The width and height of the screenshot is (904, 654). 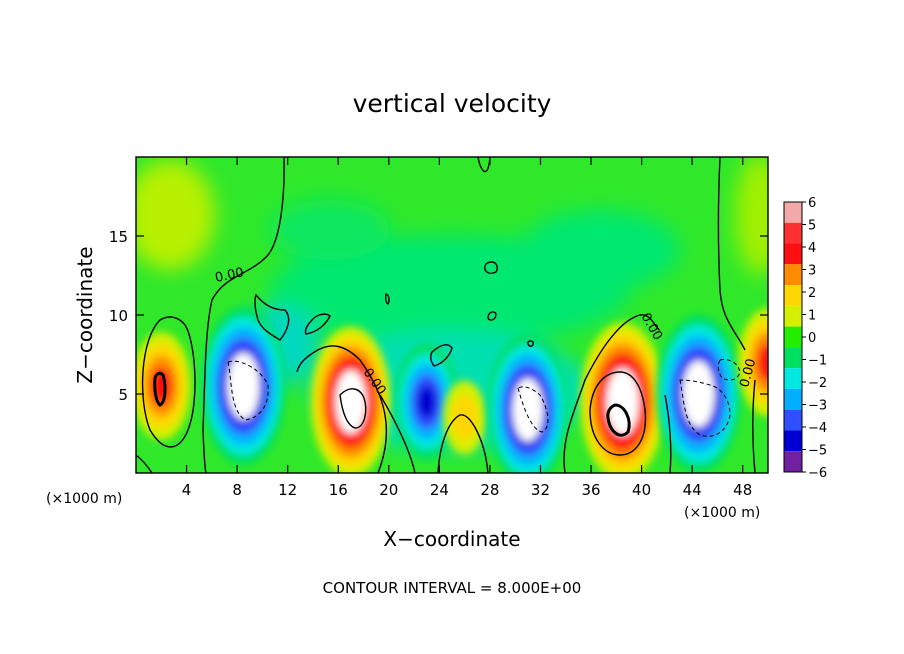 I want to click on x-tick-label: 24, so click(x=439, y=490).